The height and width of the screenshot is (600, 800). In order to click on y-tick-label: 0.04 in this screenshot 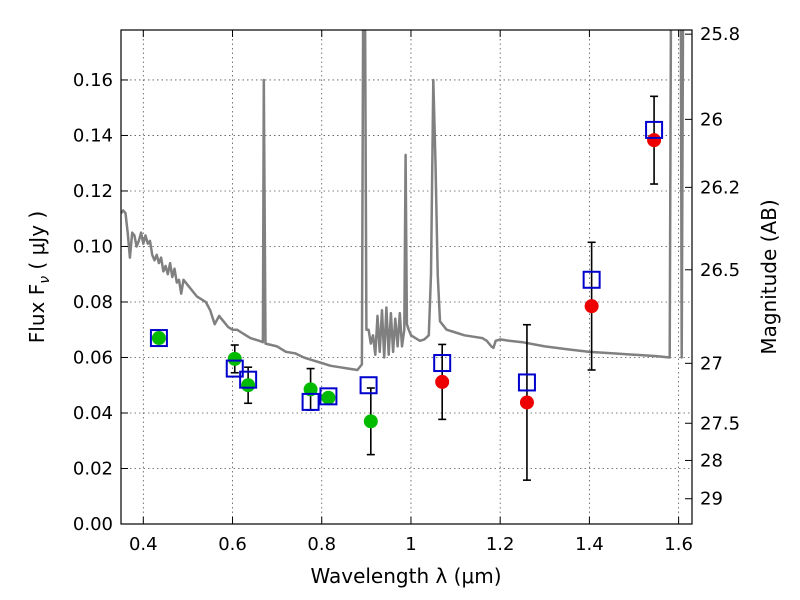, I will do `click(93, 413)`.